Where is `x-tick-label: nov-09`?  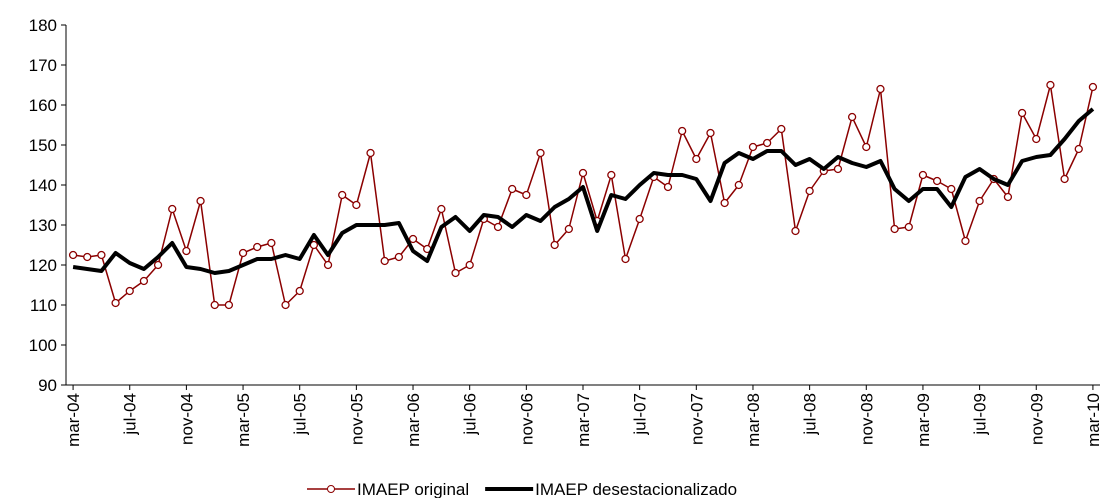
x-tick-label: nov-09 is located at coordinates (1036, 419).